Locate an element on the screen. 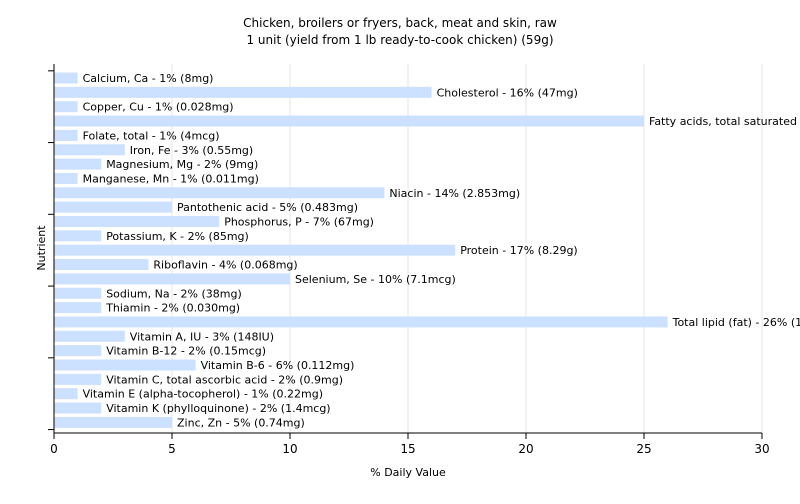  x-tick-label: 5 is located at coordinates (172, 449).